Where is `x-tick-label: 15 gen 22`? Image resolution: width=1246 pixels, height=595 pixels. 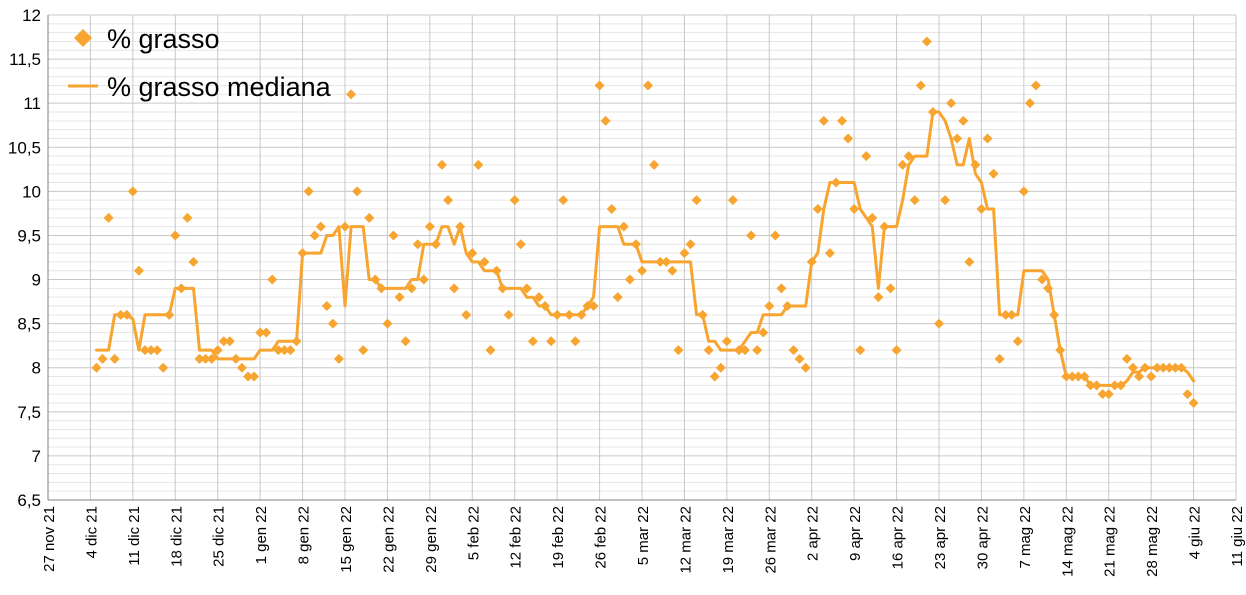
x-tick-label: 15 gen 22 is located at coordinates (346, 539).